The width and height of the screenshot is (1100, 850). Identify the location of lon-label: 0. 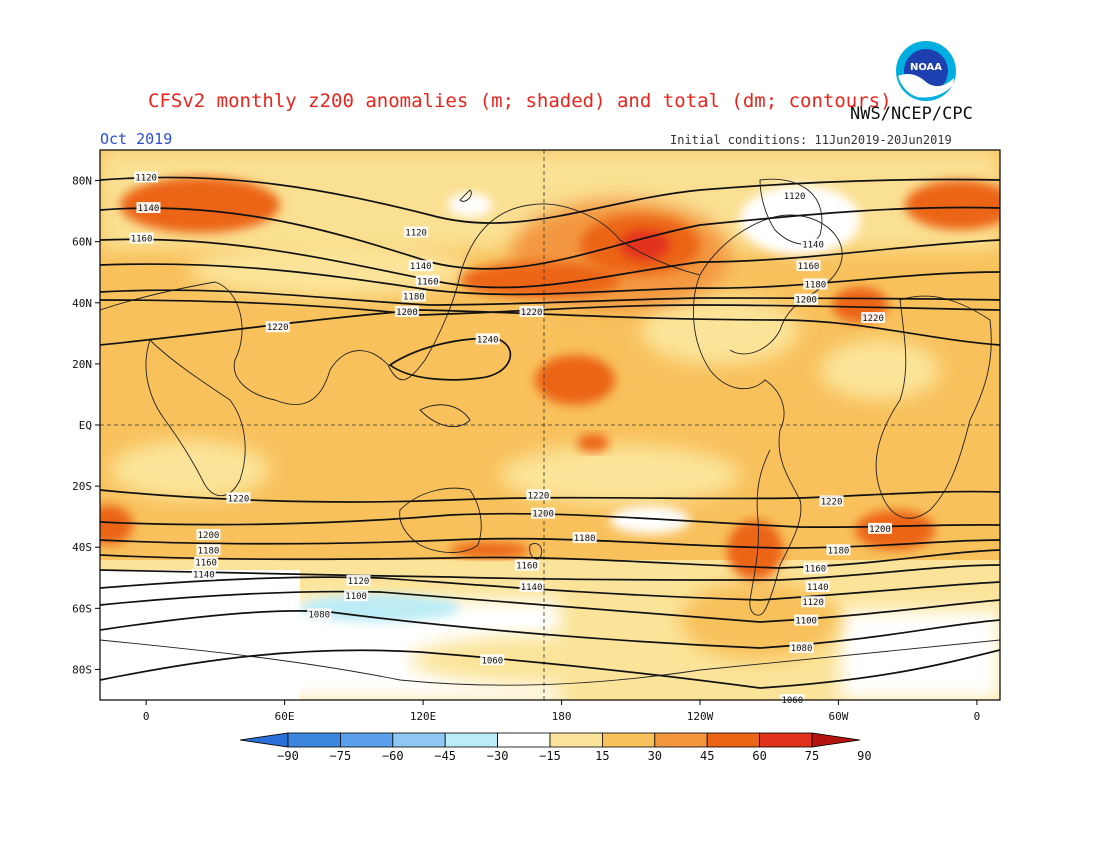
(977, 716).